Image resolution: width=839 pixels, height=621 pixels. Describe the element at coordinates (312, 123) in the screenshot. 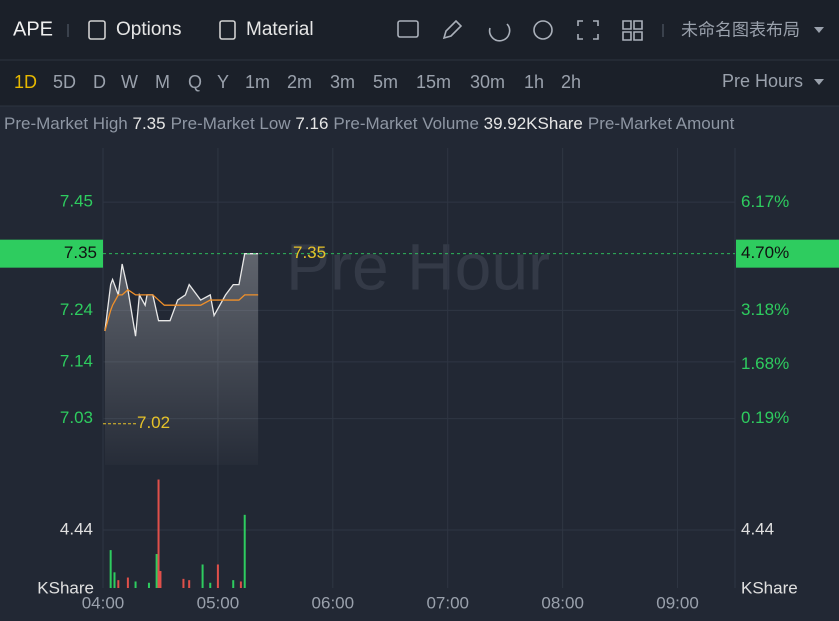

I see `stat-value: 7.16` at that location.